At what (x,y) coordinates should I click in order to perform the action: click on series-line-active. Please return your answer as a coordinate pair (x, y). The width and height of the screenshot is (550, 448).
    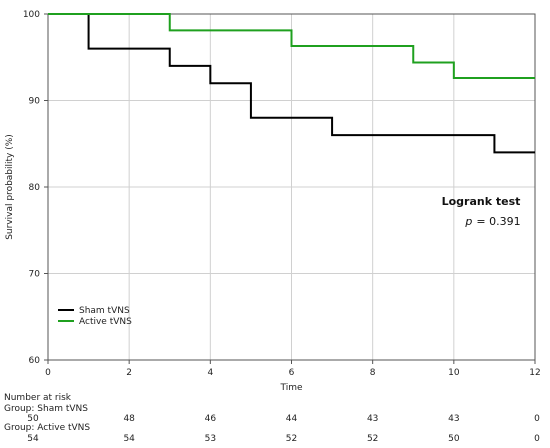
    Looking at the image, I should click on (291, 46).